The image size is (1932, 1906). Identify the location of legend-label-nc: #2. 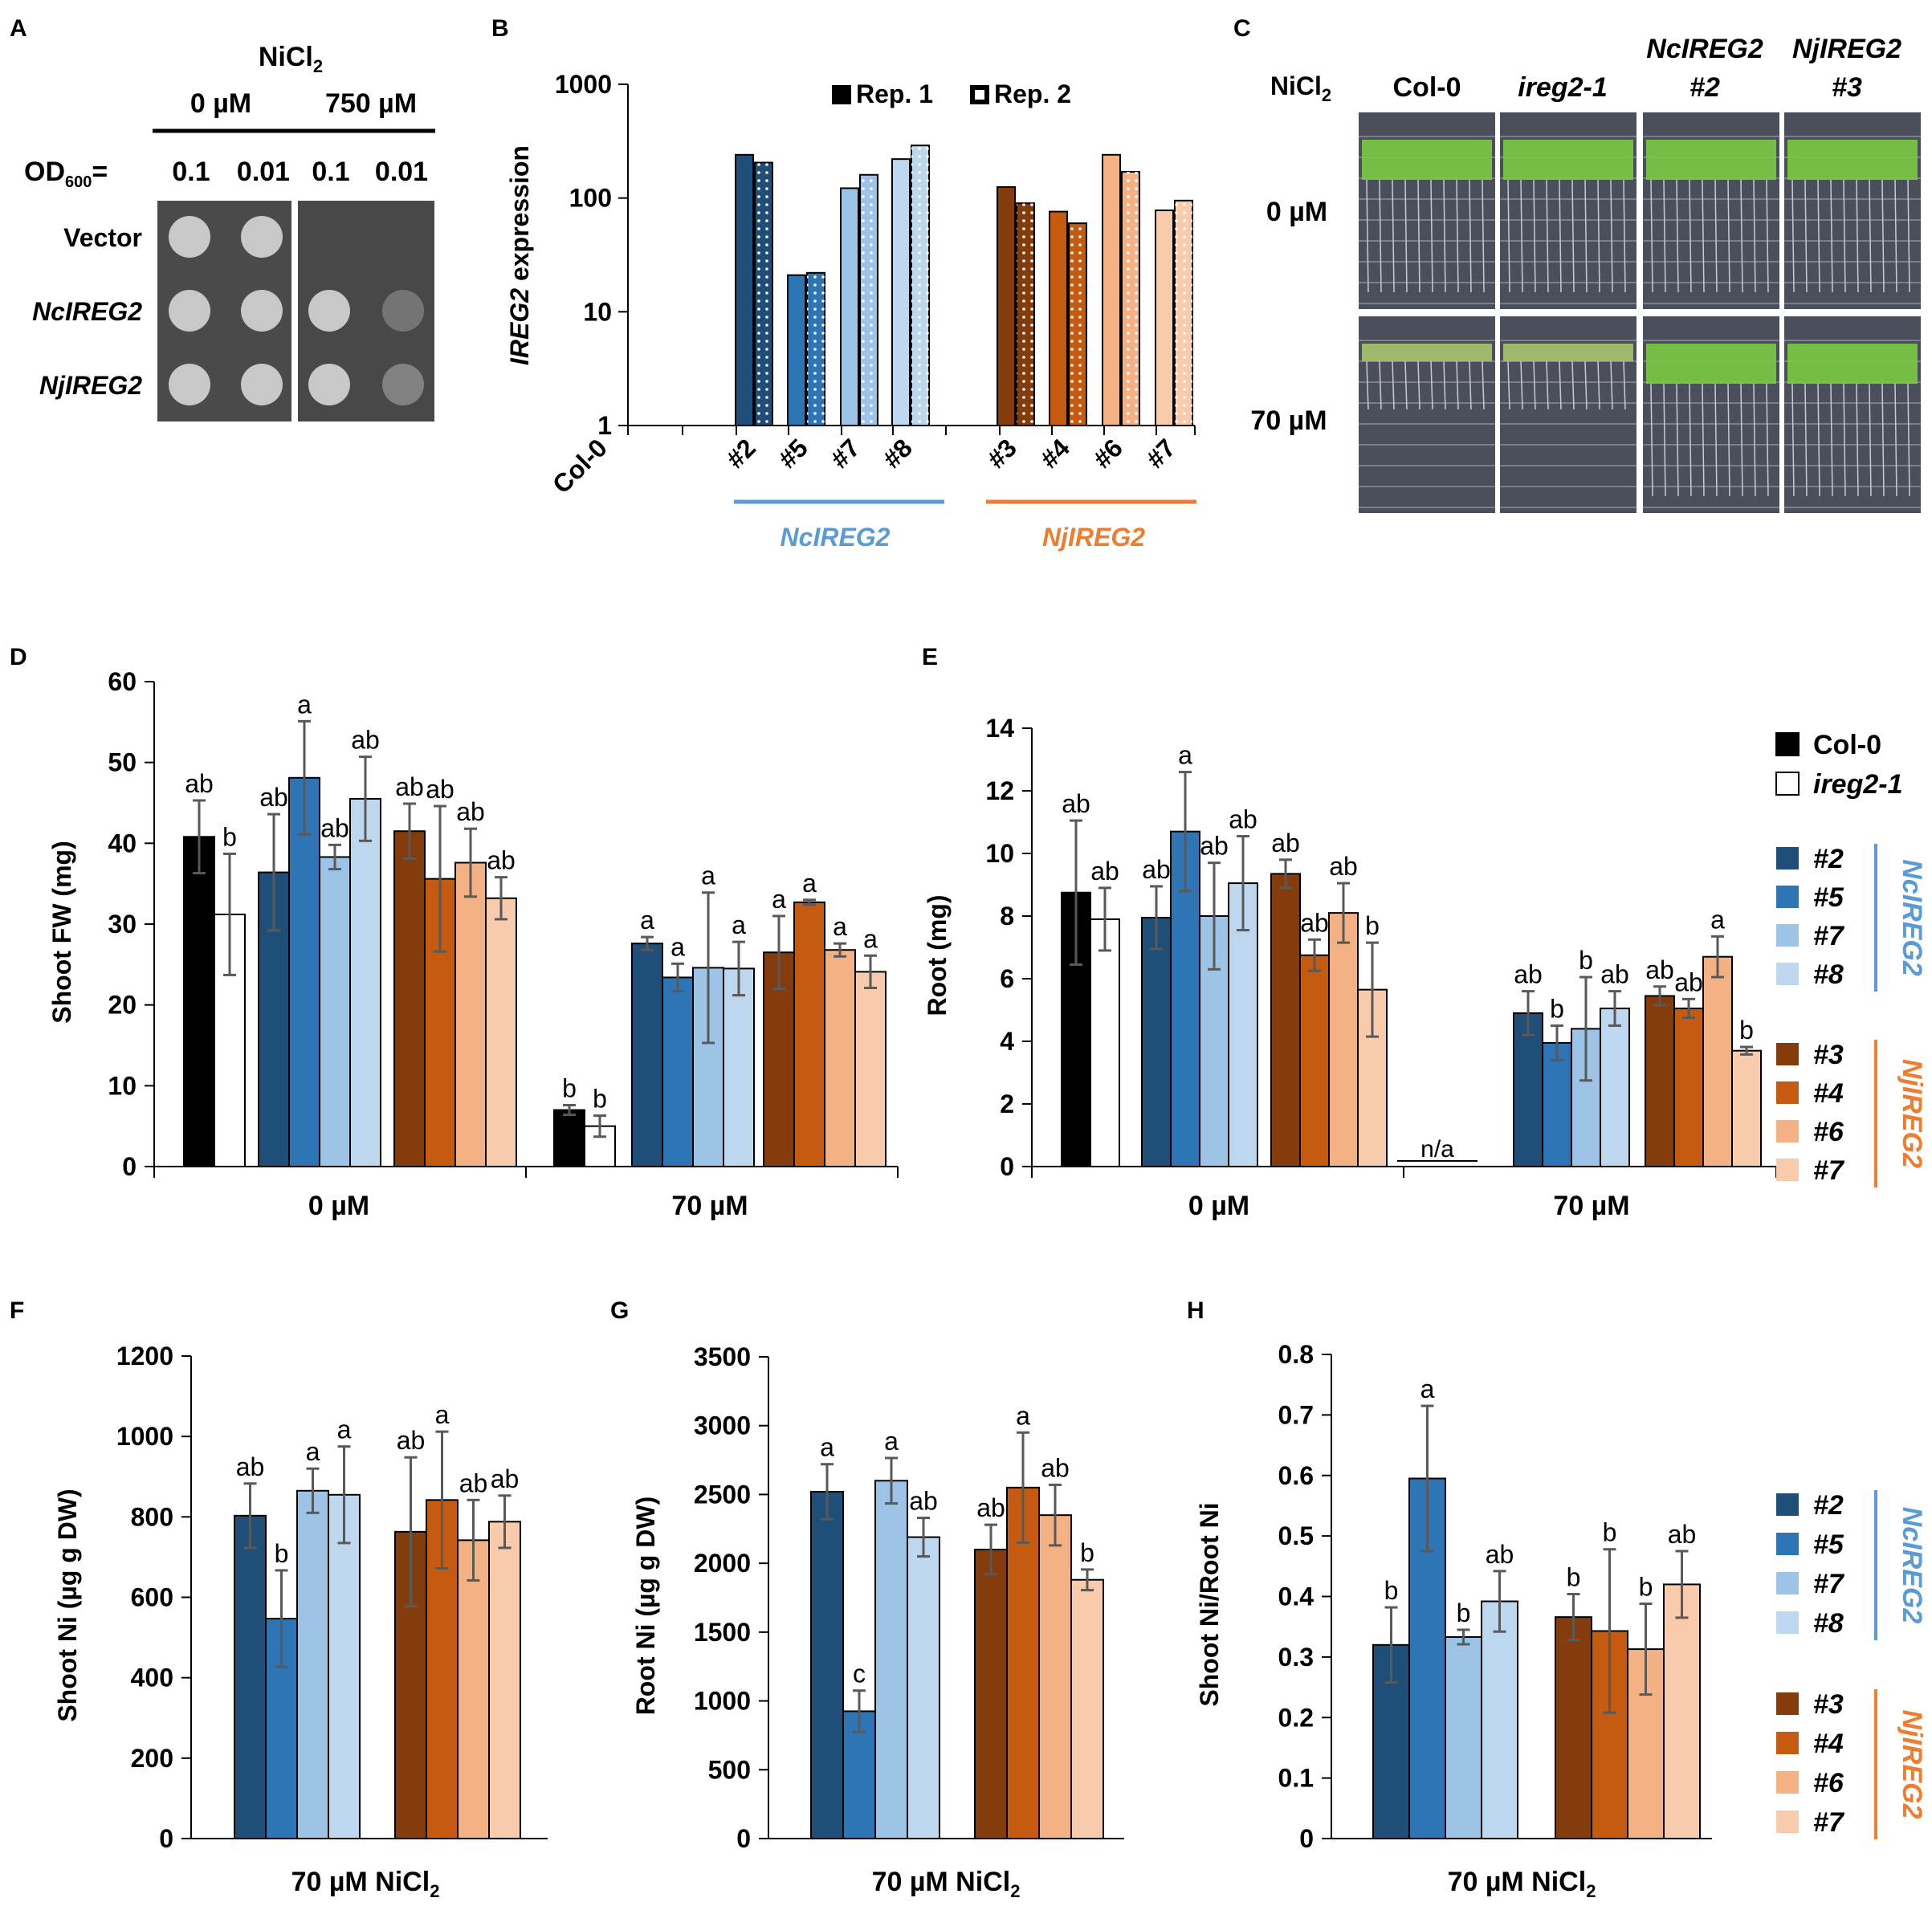
(1828, 859).